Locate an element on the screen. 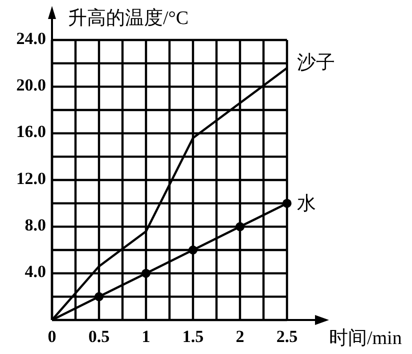 The image size is (412, 354). x-tick-label: 1.5 is located at coordinates (193, 336).